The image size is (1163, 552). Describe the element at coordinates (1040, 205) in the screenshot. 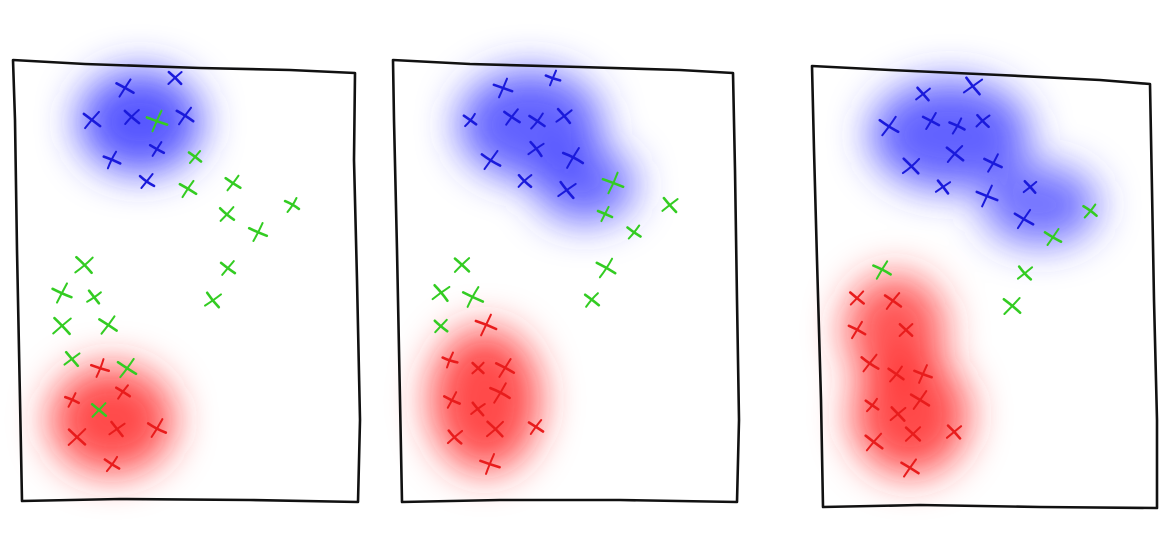

I see `blue-cluster-cloud-tail` at that location.